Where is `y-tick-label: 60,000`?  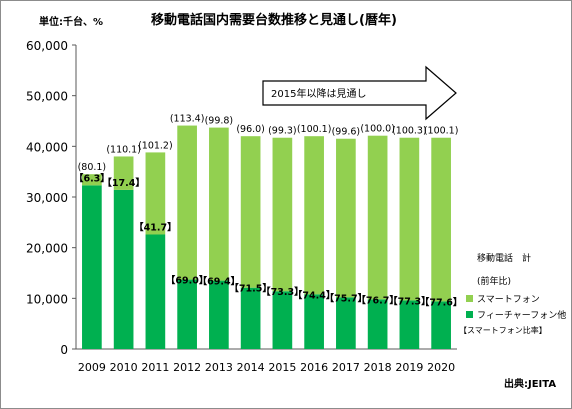 y-tick-label: 60,000 is located at coordinates (47, 46).